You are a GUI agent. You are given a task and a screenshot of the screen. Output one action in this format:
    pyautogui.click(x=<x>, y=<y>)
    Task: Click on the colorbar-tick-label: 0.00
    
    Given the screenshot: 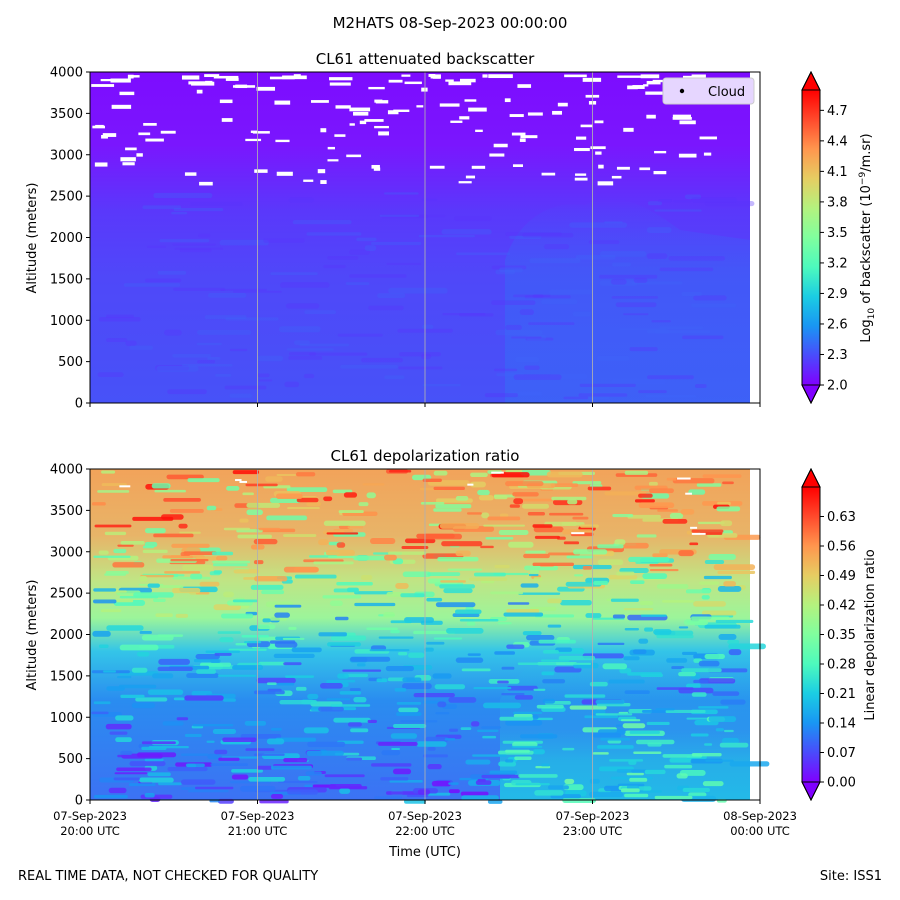 What is the action you would take?
    pyautogui.click(x=841, y=783)
    